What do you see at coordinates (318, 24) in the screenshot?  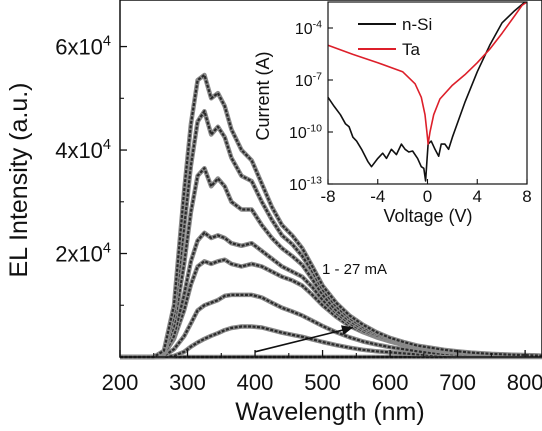 I see `inset-y-tick-label-exponent: -4` at bounding box center [318, 24].